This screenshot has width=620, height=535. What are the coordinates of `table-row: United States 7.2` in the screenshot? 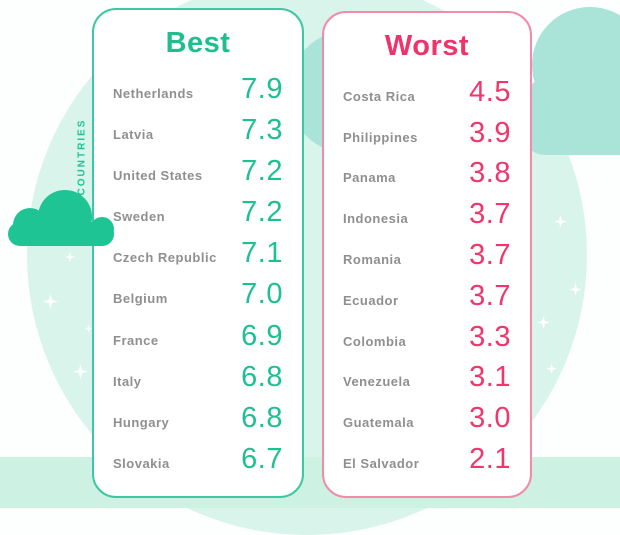 It's located at (198, 171).